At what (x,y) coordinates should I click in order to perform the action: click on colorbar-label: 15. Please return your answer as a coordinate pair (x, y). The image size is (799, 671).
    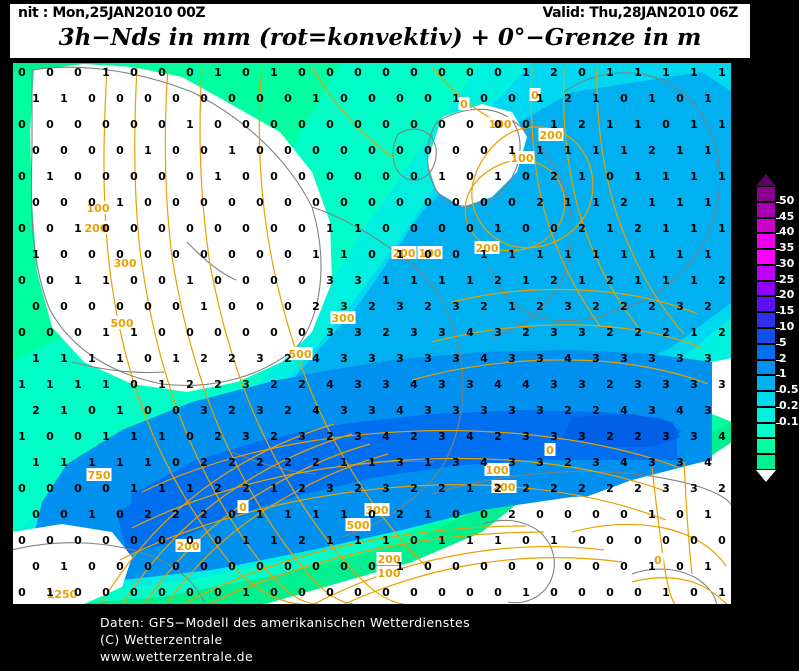
    Looking at the image, I should click on (787, 311).